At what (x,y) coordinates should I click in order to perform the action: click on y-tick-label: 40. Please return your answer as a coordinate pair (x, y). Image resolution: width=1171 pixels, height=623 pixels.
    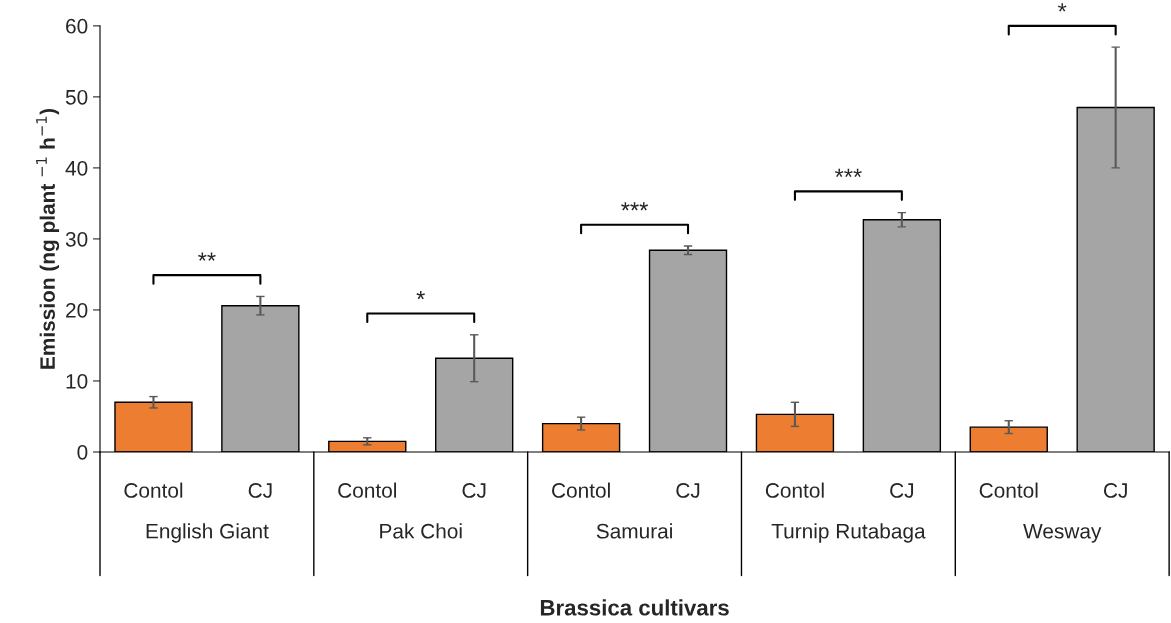
    Looking at the image, I should click on (76, 168).